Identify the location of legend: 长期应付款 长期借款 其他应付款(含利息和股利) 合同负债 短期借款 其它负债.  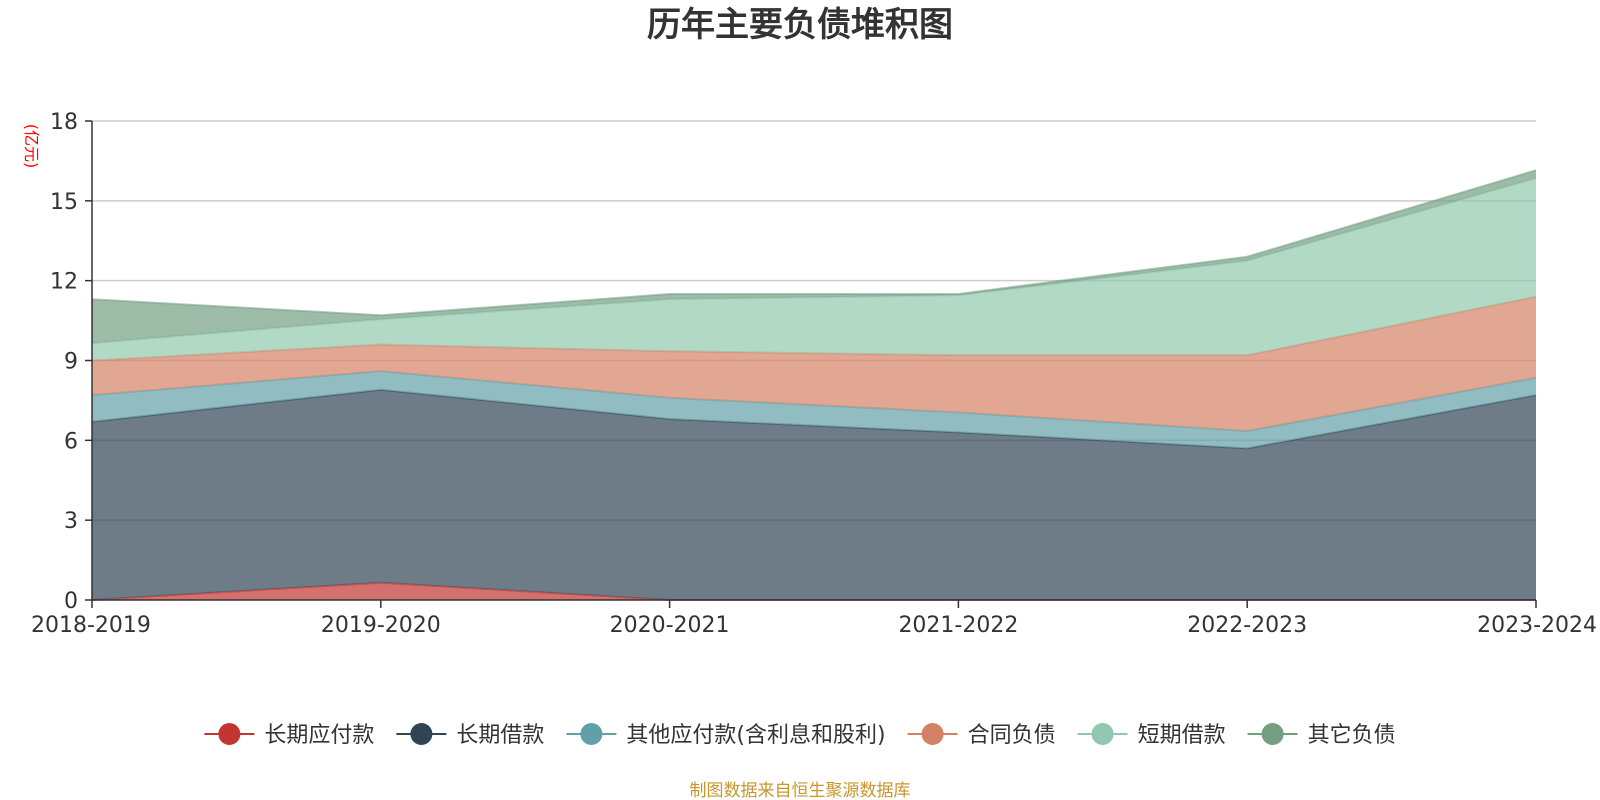
(800, 735).